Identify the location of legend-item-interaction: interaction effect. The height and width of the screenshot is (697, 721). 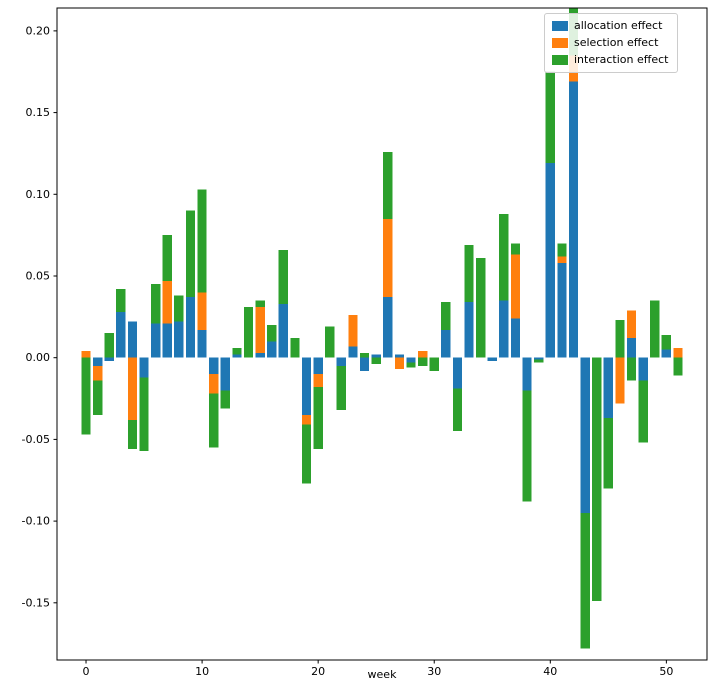
(610, 59).